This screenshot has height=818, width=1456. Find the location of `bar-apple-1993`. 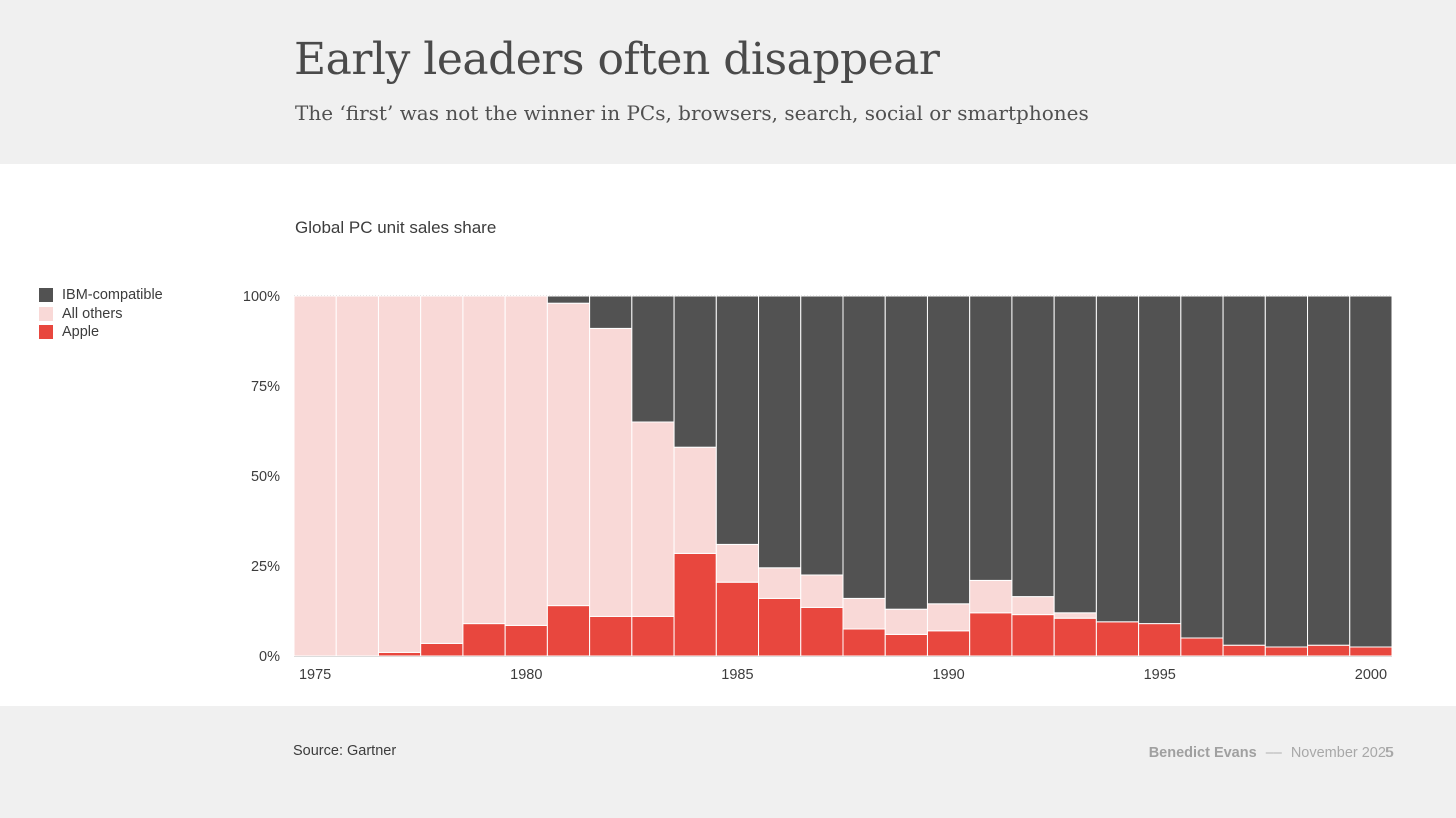

bar-apple-1993 is located at coordinates (1075, 637).